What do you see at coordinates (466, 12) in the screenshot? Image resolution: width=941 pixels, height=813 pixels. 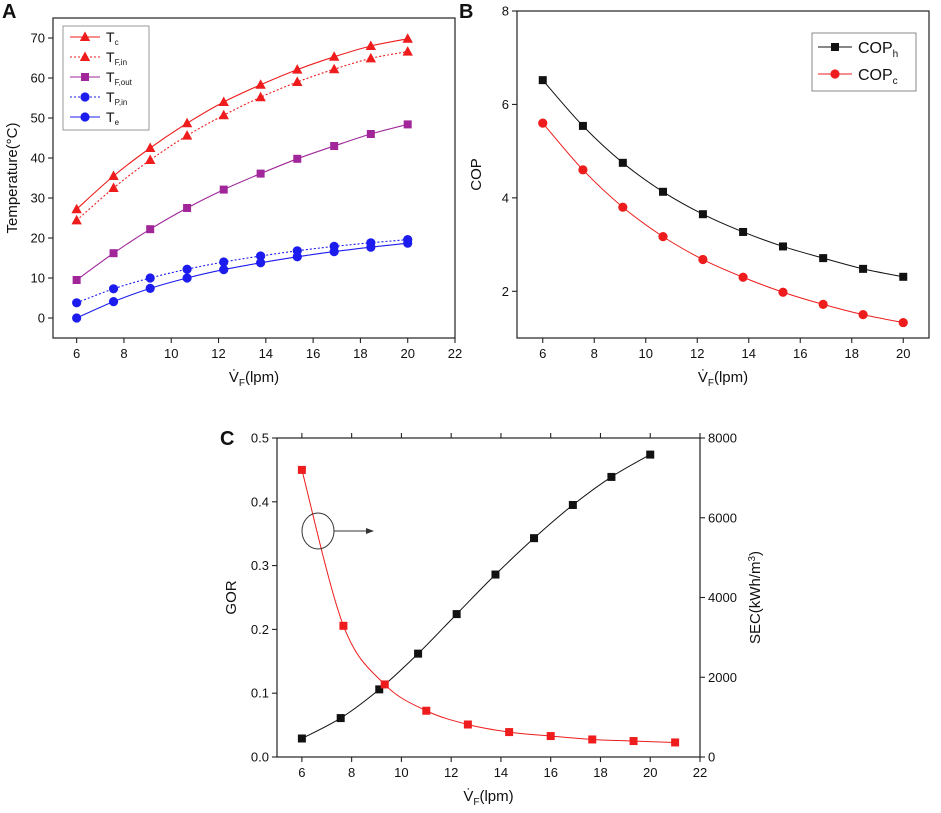 I see `panel-label-b: B` at bounding box center [466, 12].